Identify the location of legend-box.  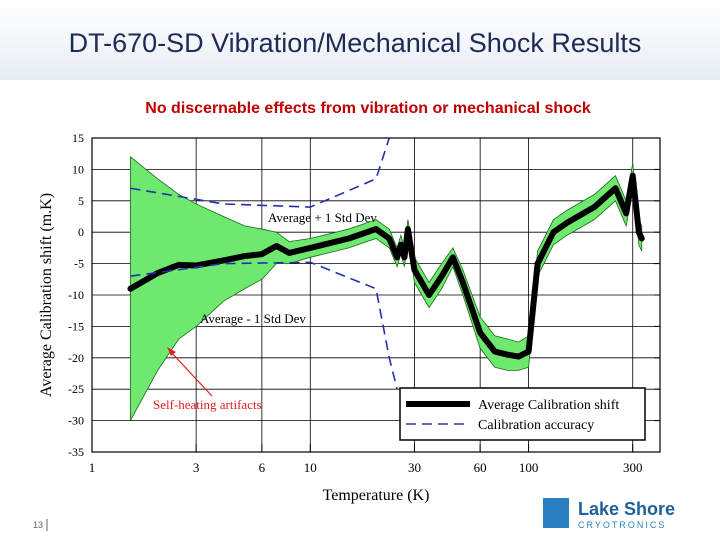
(522, 414).